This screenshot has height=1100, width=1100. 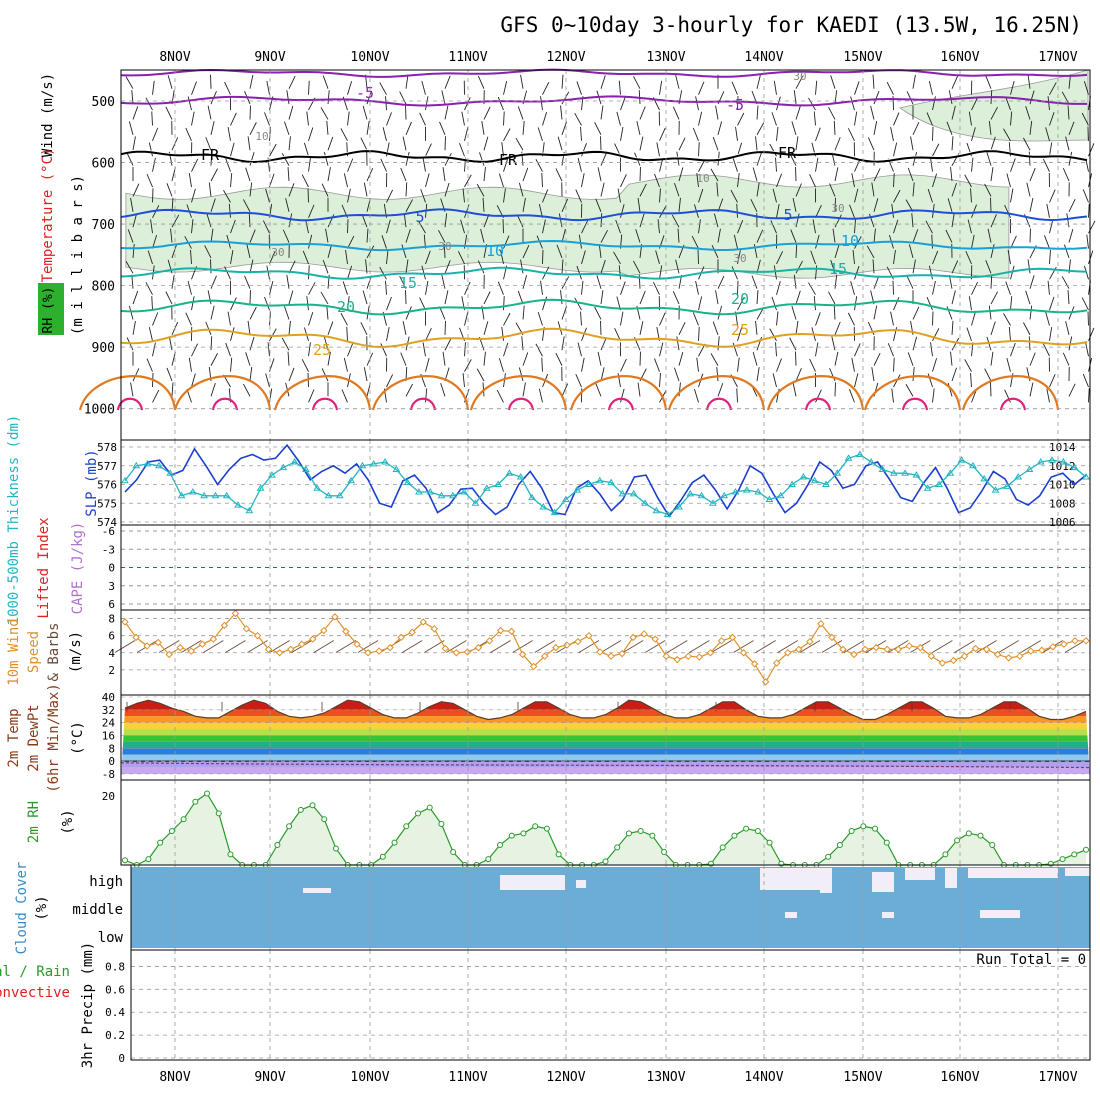 What do you see at coordinates (605, 770) in the screenshot?
I see `temp-color-band` at bounding box center [605, 770].